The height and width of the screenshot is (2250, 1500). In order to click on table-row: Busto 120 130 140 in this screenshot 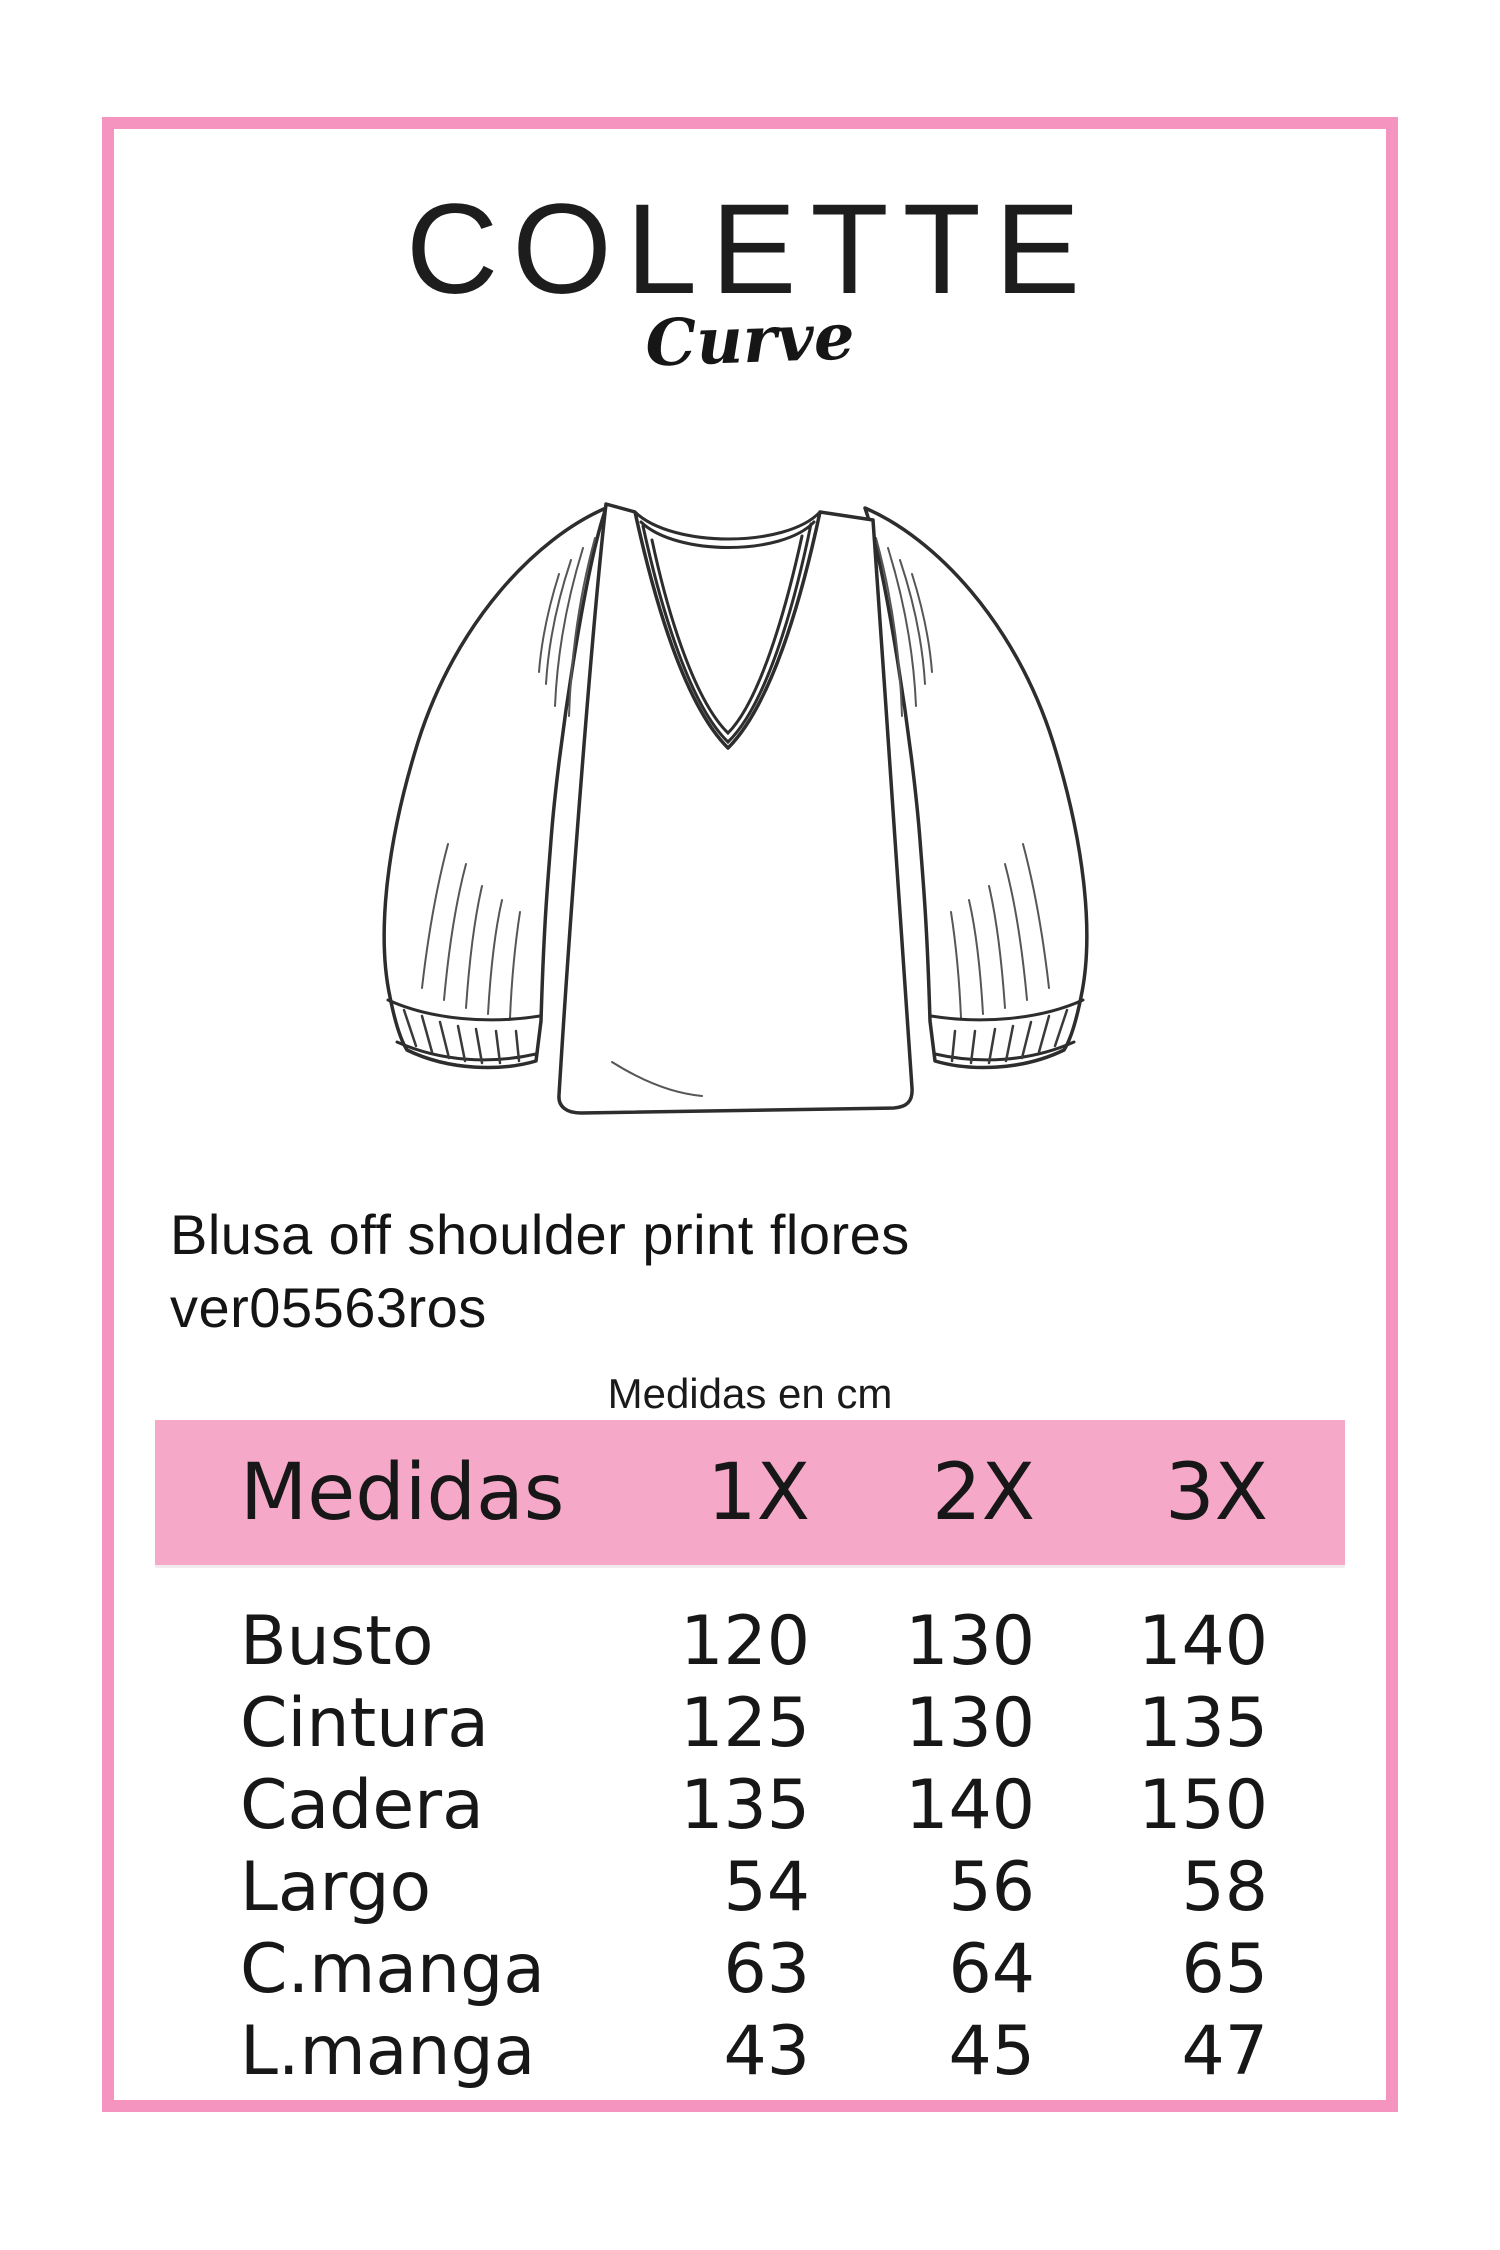, I will do `click(750, 1641)`.